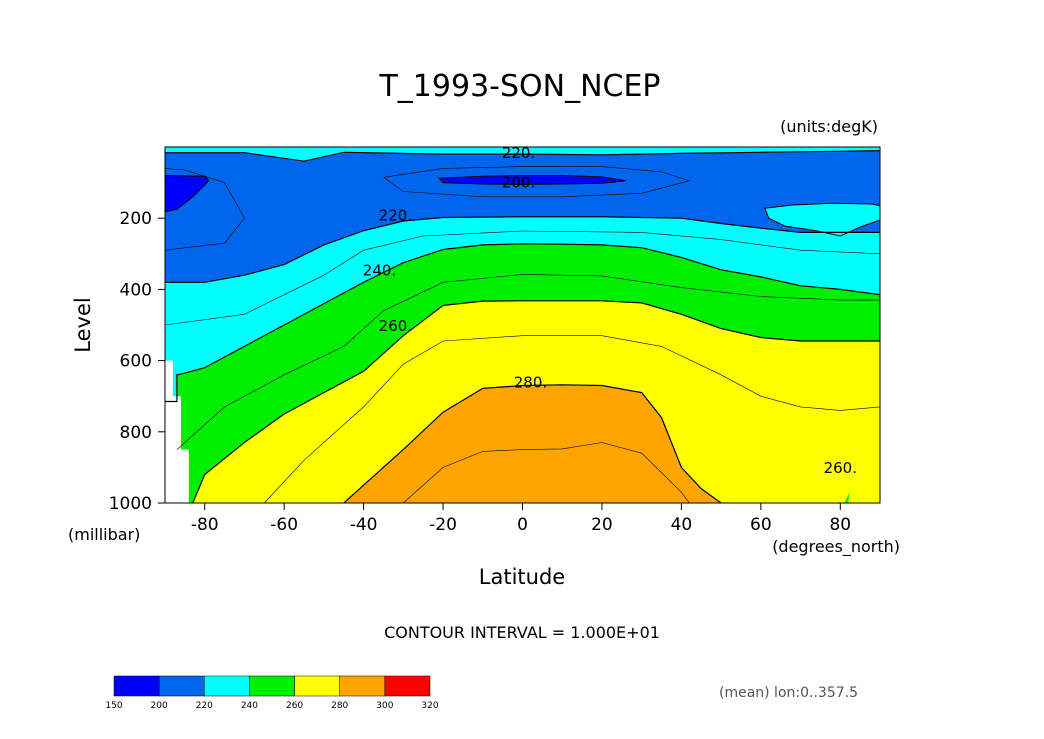 Image resolution: width=1044 pixels, height=739 pixels. I want to click on x-tick-label: -40, so click(364, 525).